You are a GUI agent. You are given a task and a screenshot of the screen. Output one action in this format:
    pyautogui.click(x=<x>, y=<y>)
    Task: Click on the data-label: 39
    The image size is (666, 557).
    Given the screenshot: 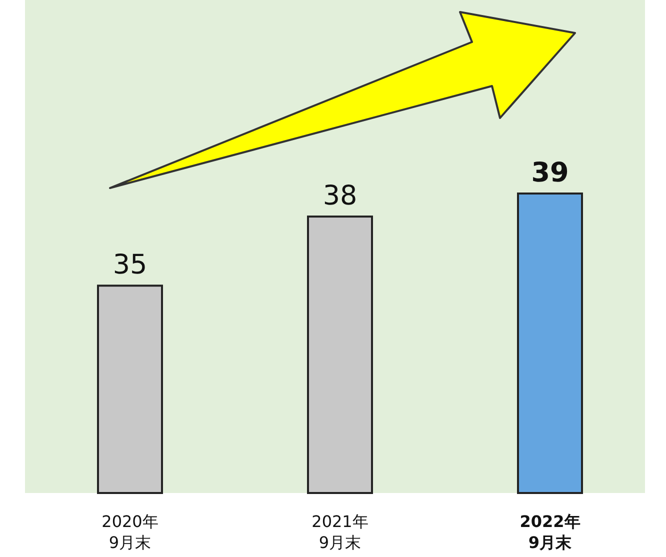 What is the action you would take?
    pyautogui.click(x=550, y=173)
    